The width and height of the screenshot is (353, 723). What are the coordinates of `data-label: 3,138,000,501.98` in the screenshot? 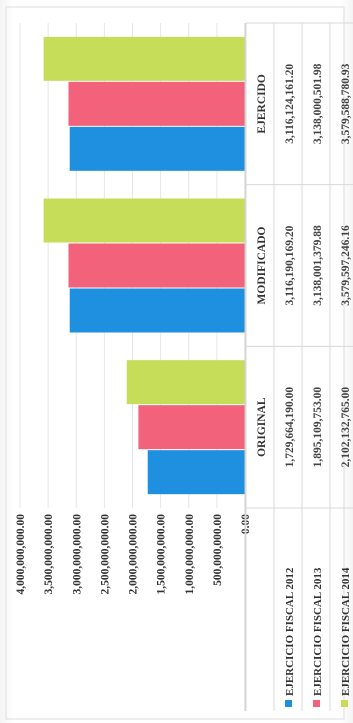 It's located at (318, 103).